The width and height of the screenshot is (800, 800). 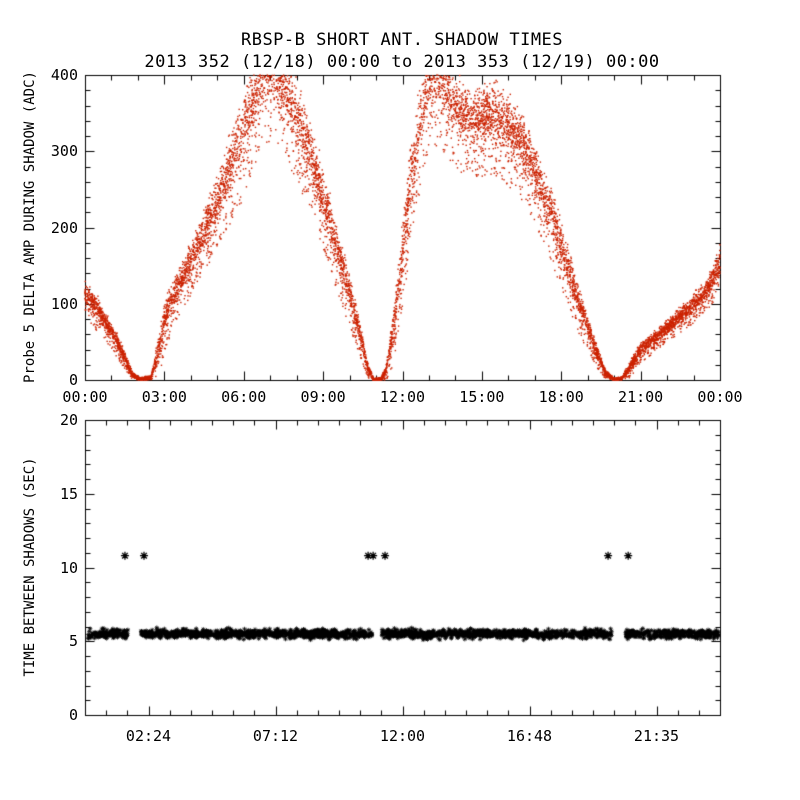 I want to click on top-y-tick-label: 400, so click(x=64, y=75).